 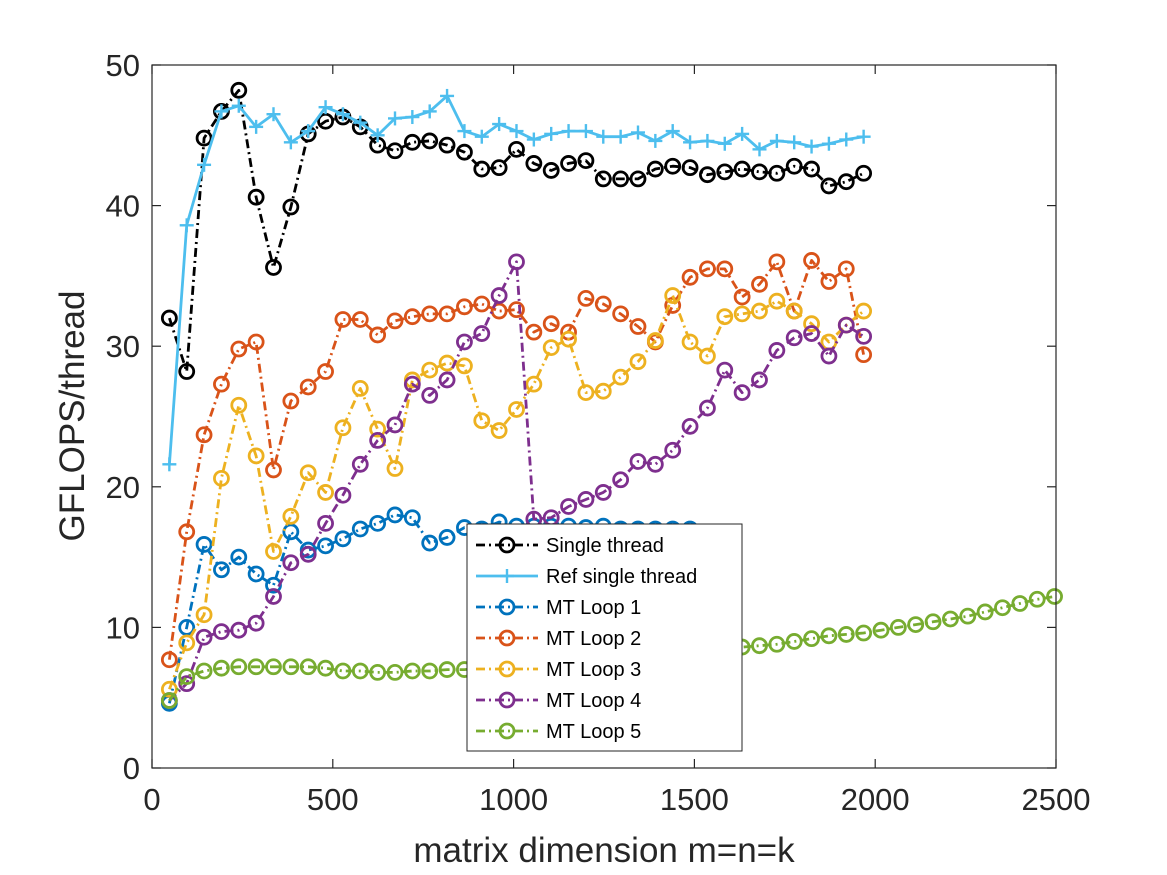 I want to click on x-tick-label: 2000, so click(x=875, y=799).